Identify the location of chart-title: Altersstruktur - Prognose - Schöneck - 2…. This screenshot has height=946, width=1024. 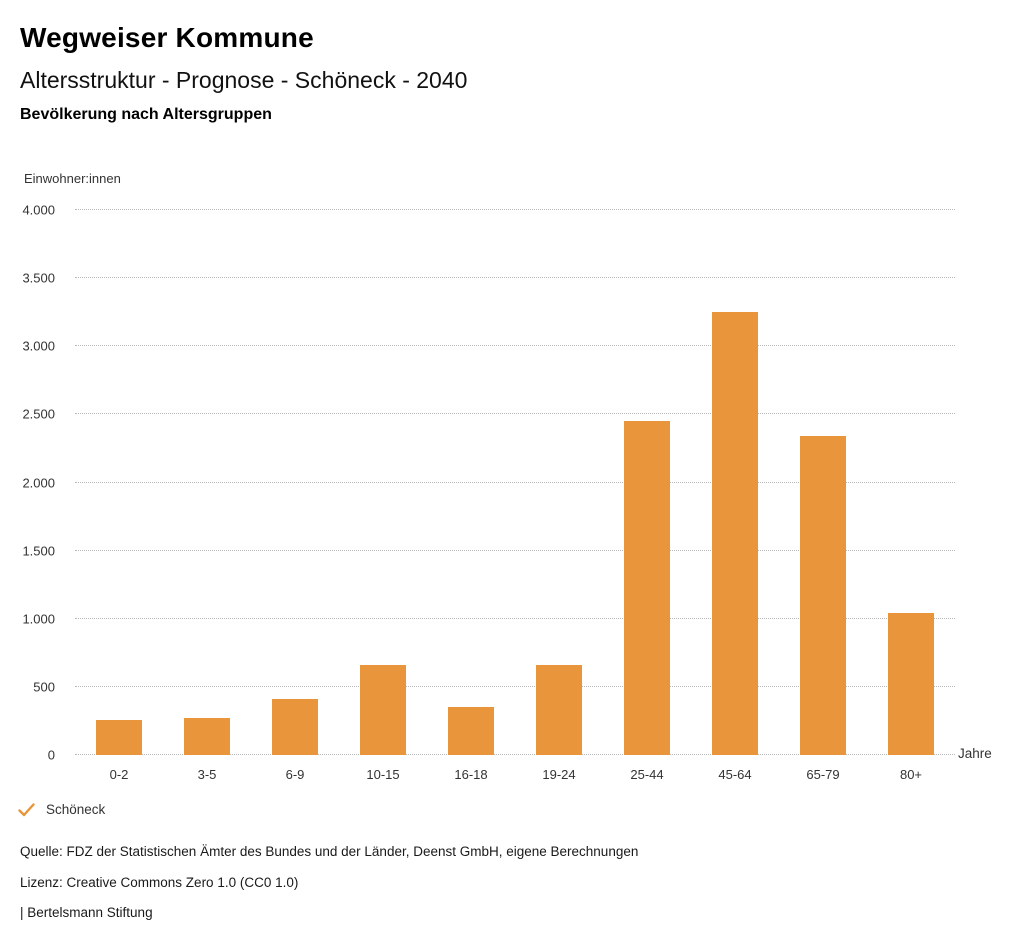
(244, 80).